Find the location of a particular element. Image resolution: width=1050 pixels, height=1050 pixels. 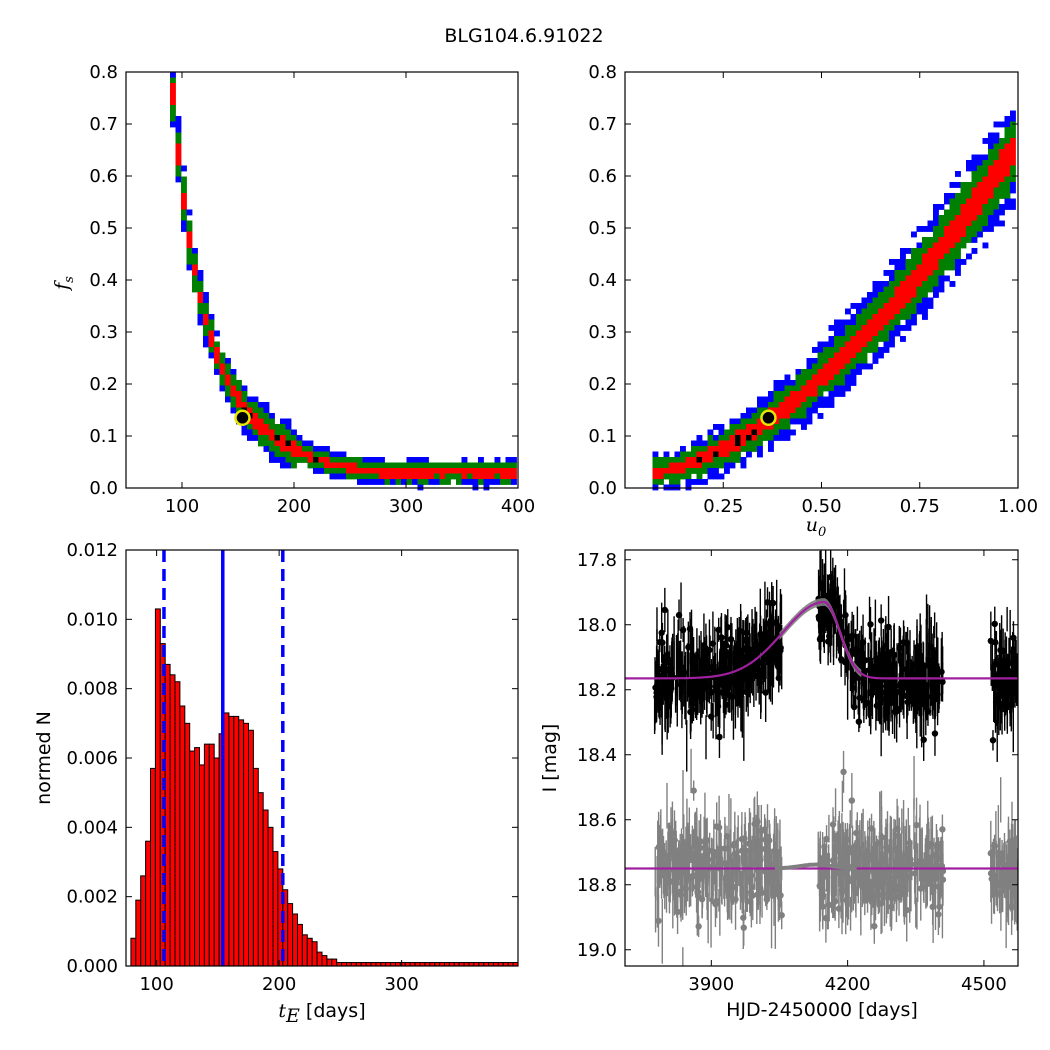

y-tick-label: 0.0 is located at coordinates (103, 488).